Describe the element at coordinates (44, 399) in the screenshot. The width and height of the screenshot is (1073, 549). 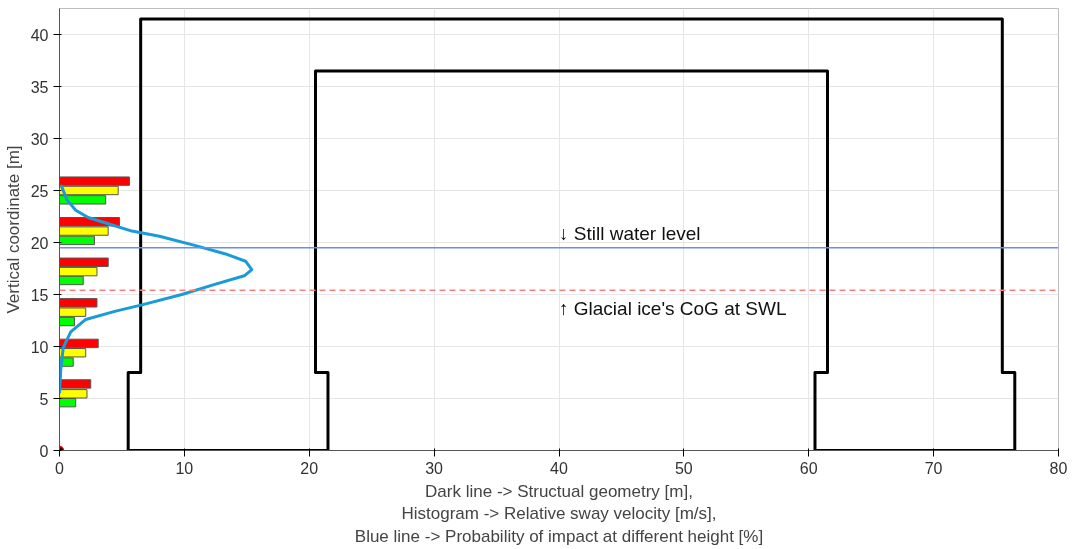
I see `y-tick-label: 5` at that location.